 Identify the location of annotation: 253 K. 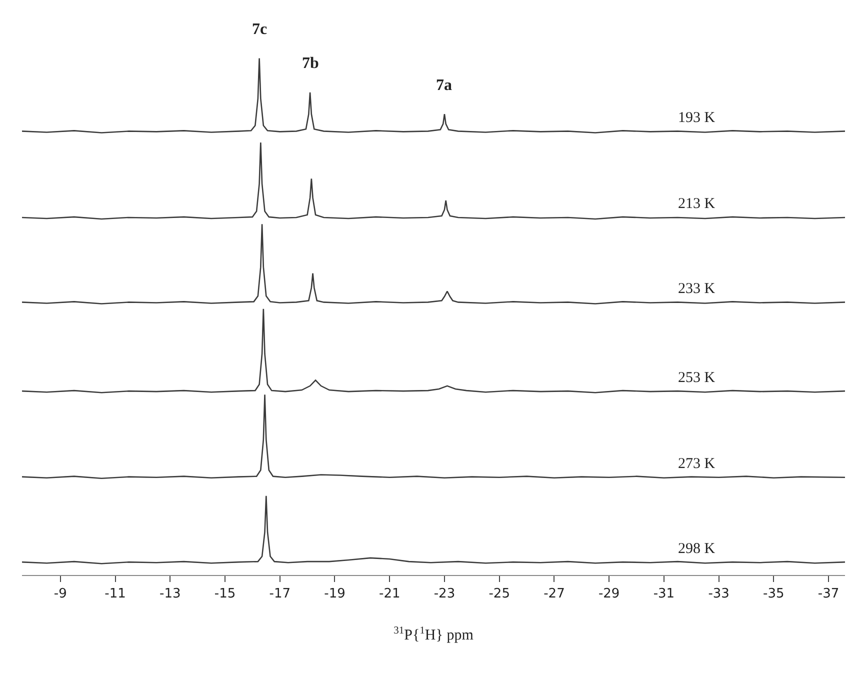
(697, 378).